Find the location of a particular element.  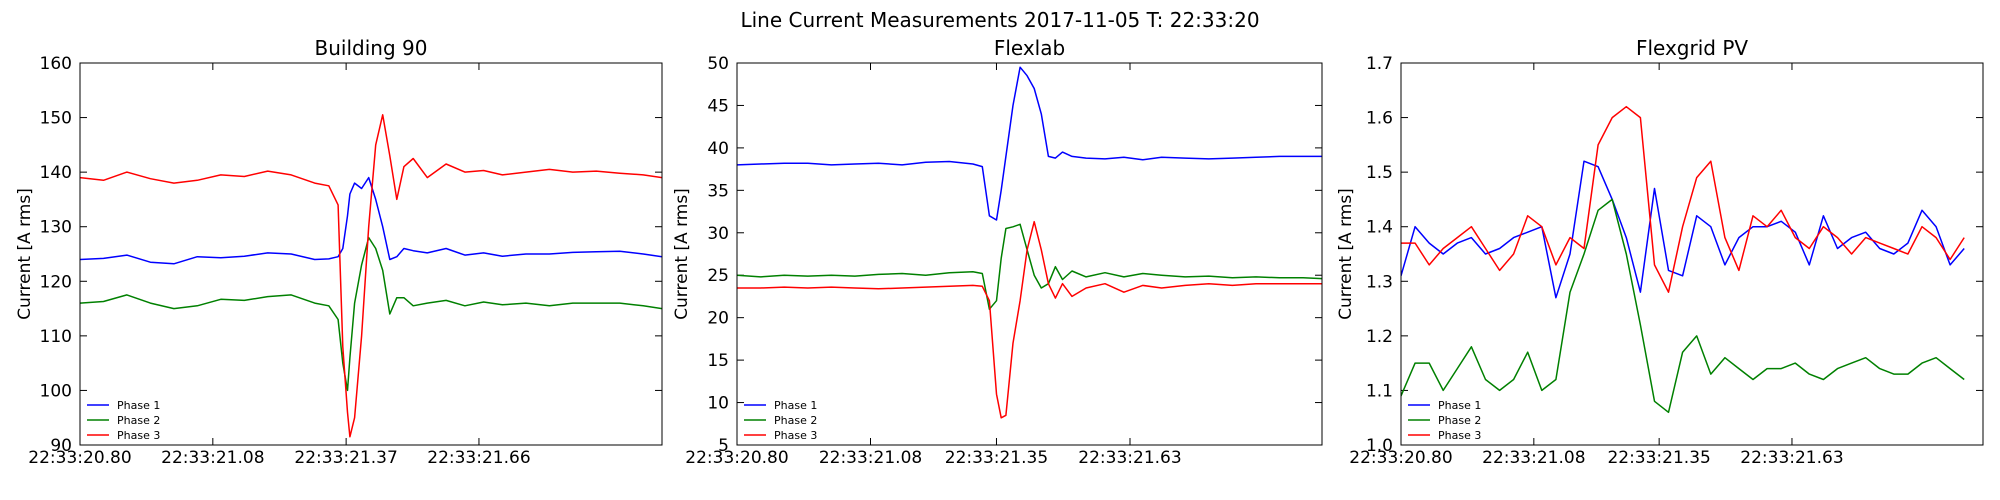

y-tick-label: 40 is located at coordinates (718, 149).